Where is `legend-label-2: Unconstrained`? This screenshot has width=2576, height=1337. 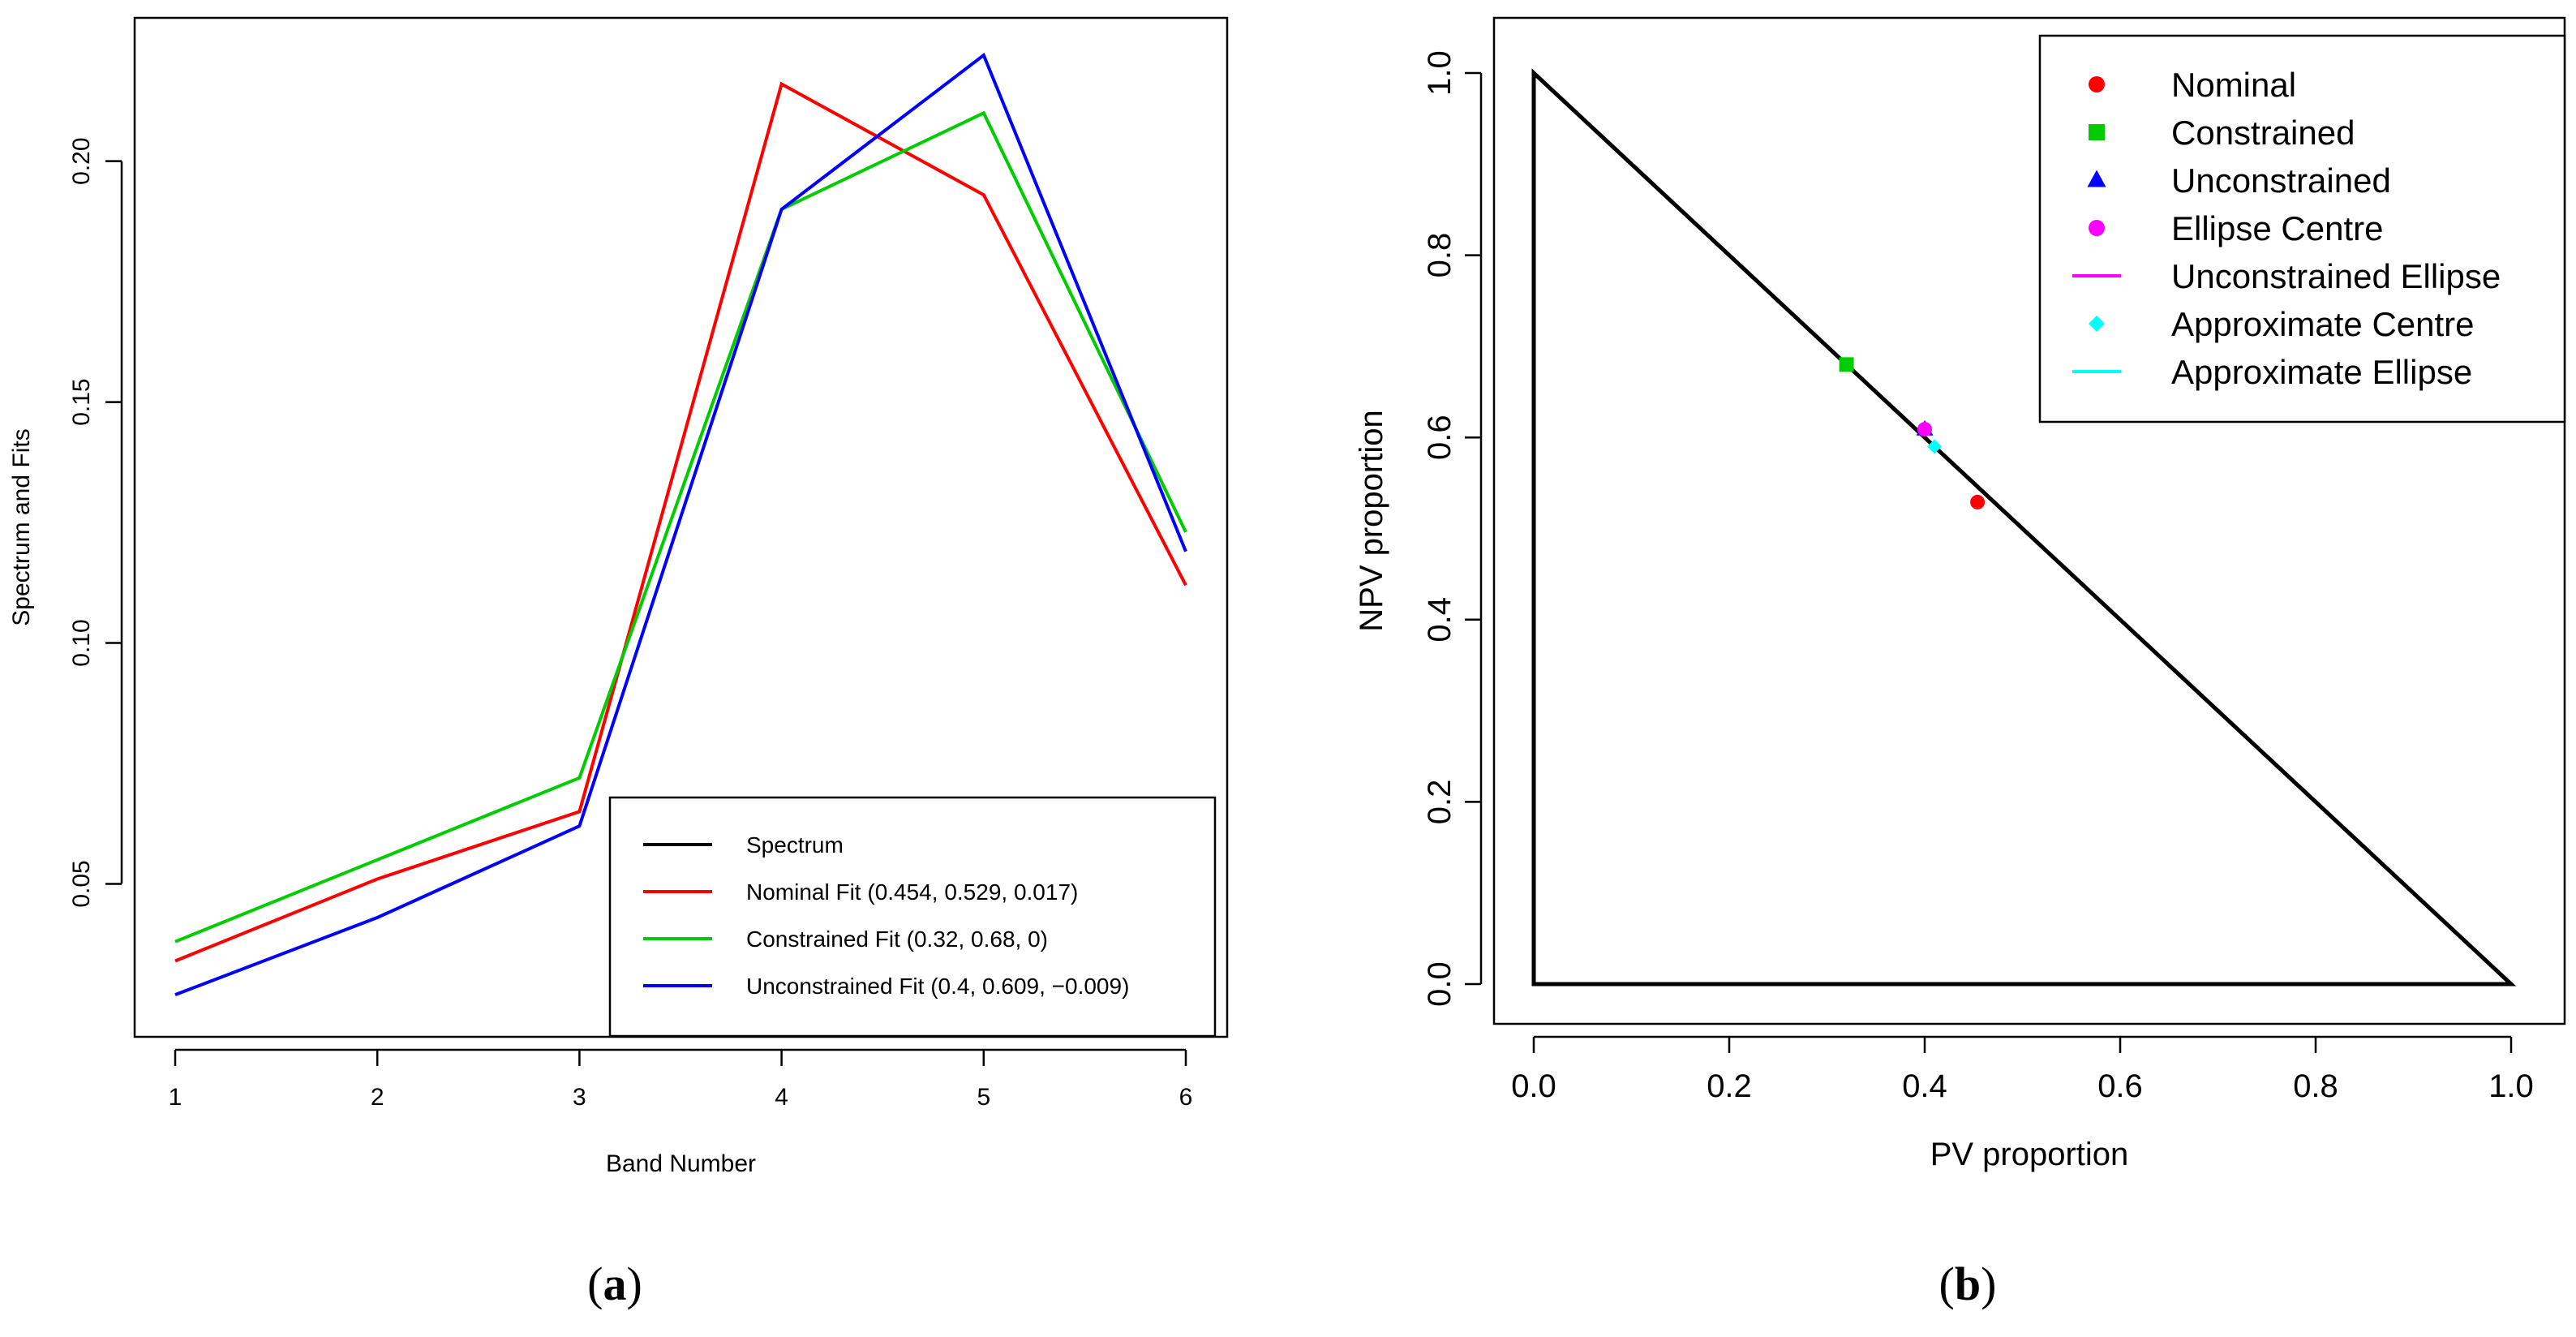 legend-label-2: Unconstrained is located at coordinates (2281, 180).